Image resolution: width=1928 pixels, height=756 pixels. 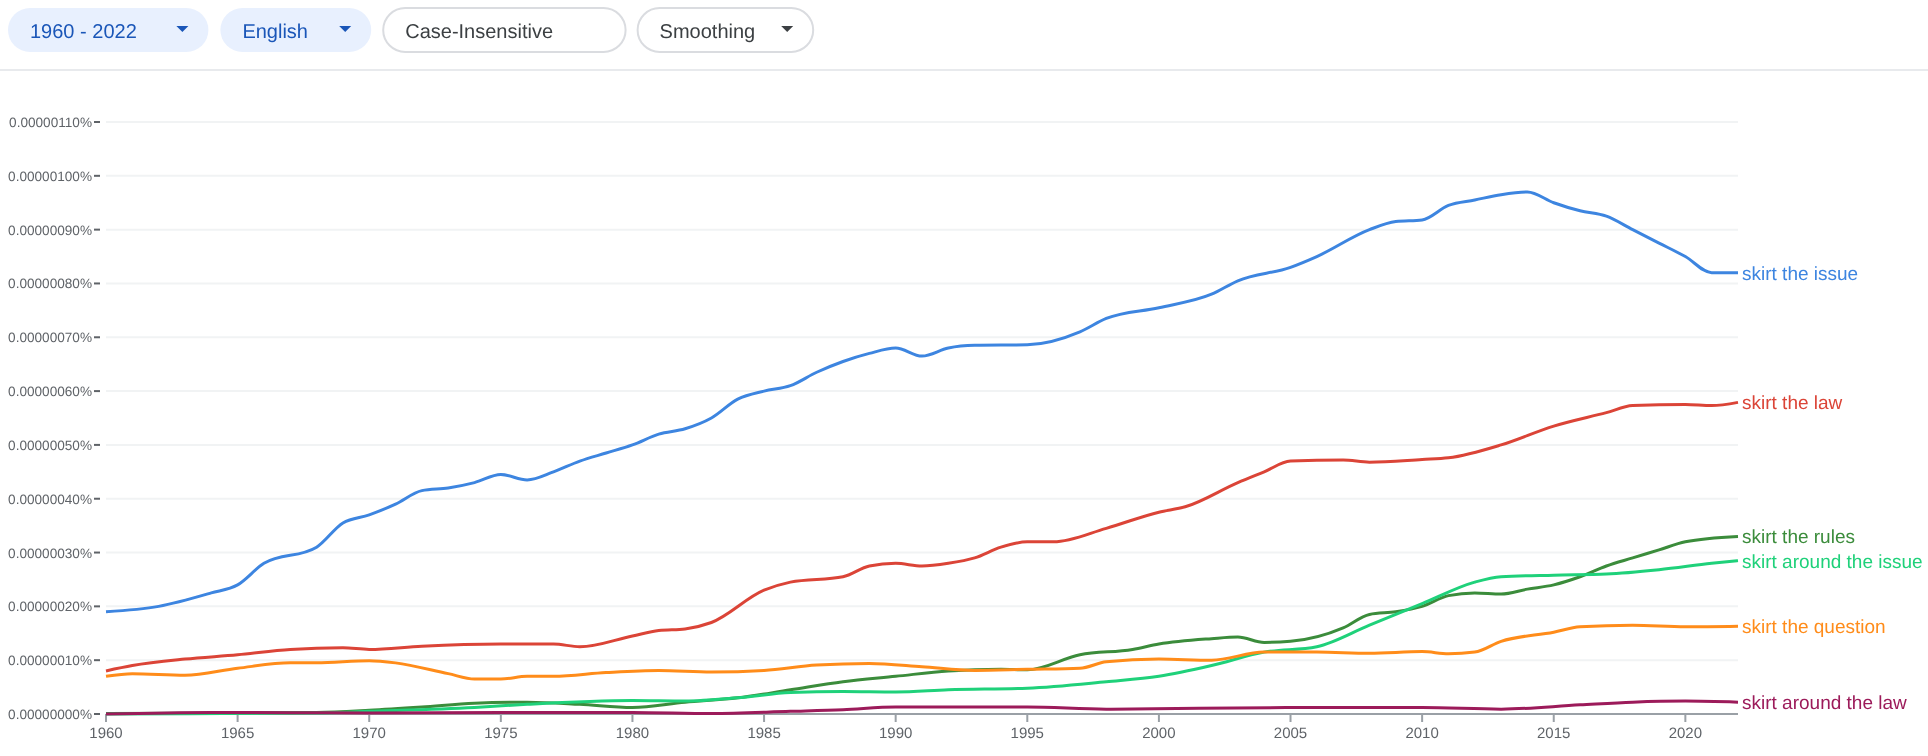 What do you see at coordinates (275, 33) in the screenshot?
I see `text: English` at bounding box center [275, 33].